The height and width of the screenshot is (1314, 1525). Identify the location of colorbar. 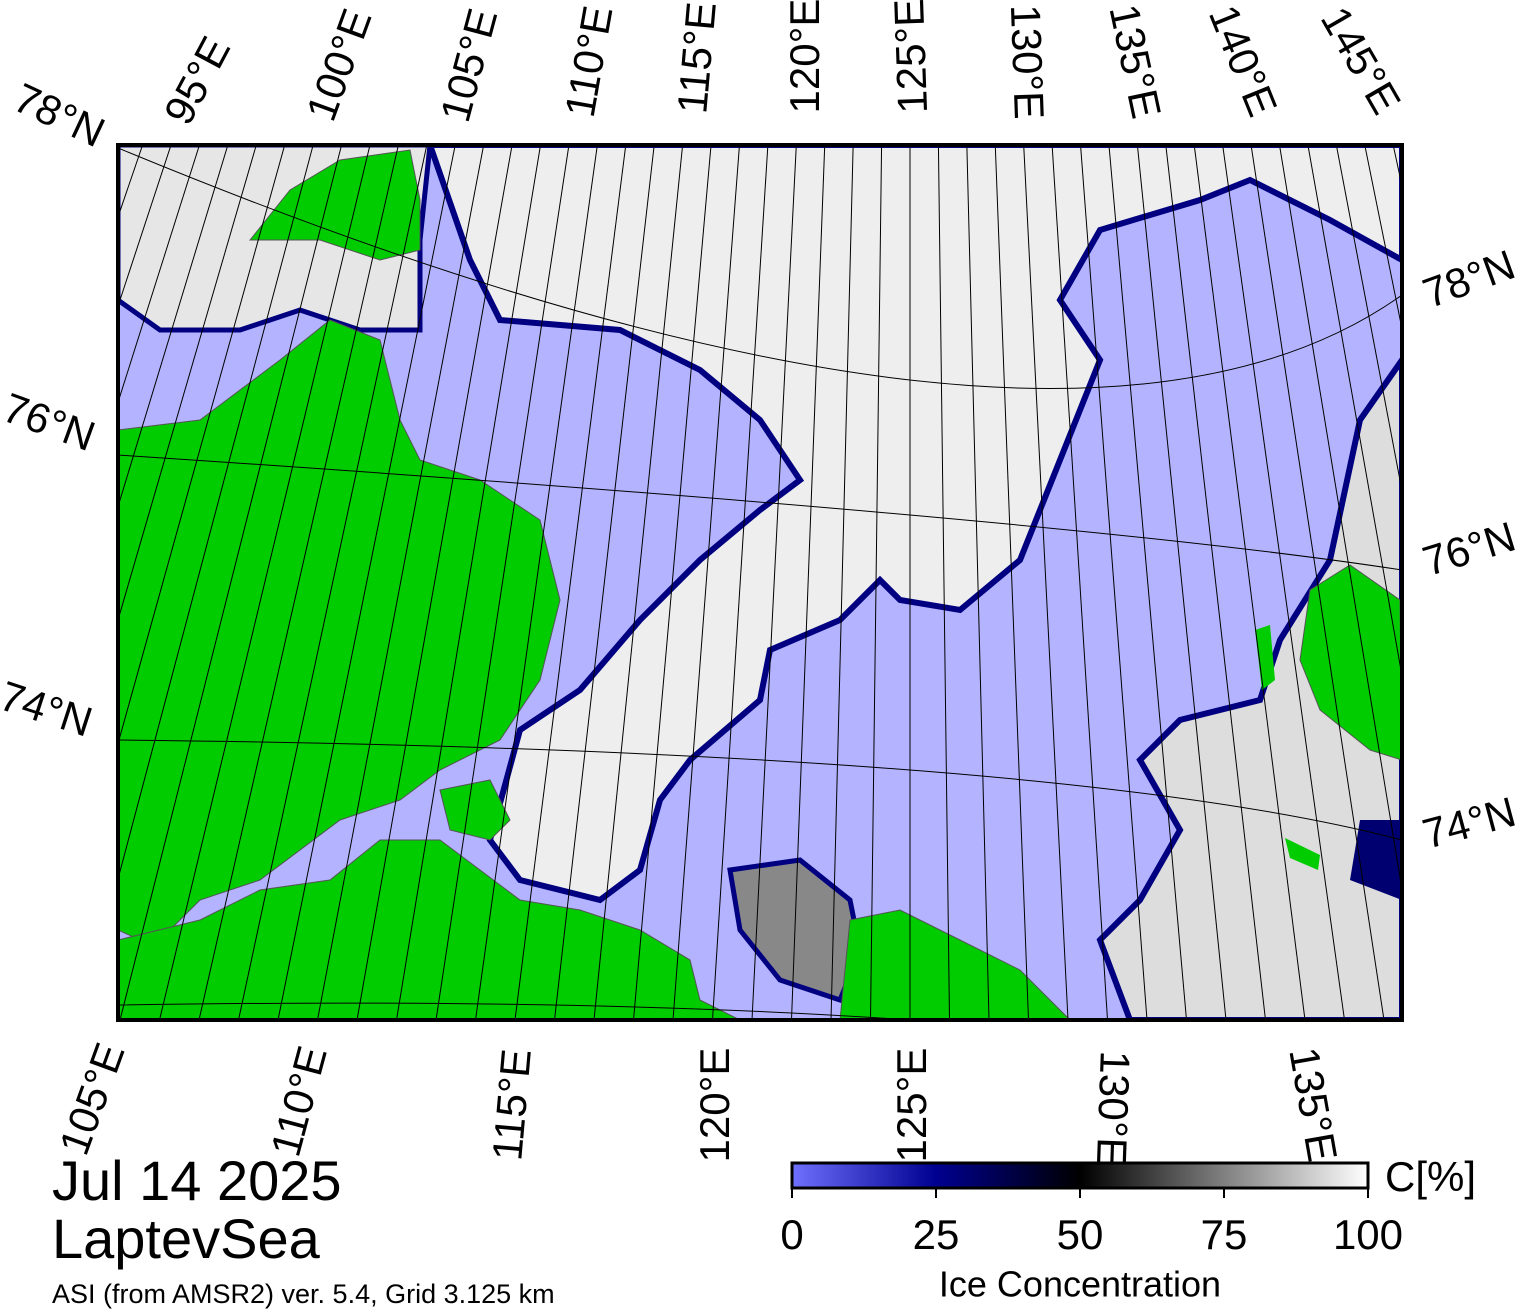
(1080, 1175).